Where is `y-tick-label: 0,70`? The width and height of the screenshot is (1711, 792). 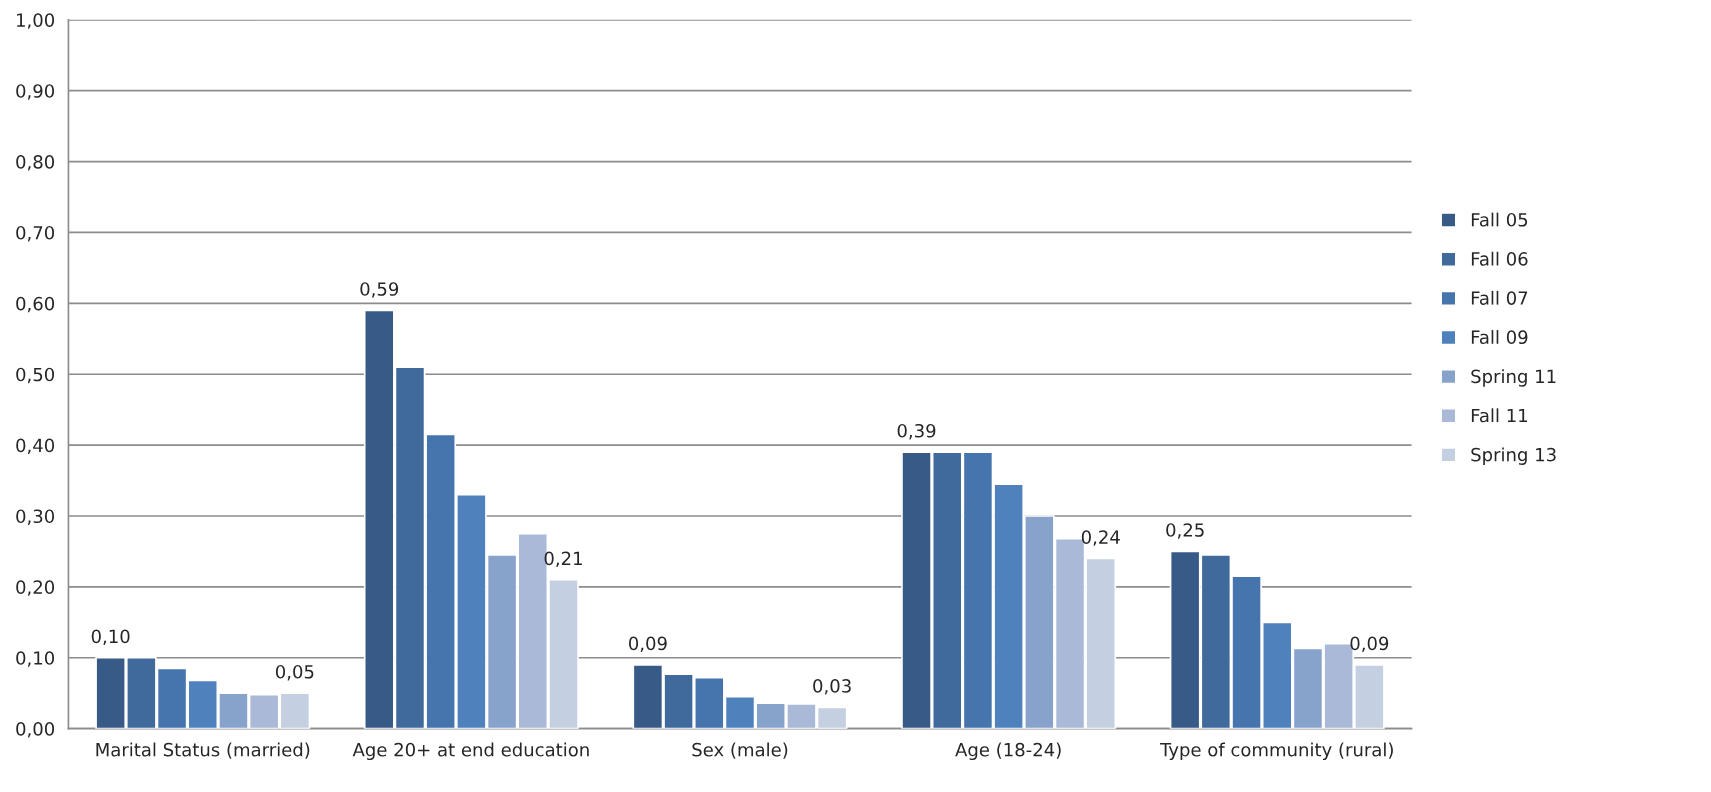 y-tick-label: 0,70 is located at coordinates (35, 233).